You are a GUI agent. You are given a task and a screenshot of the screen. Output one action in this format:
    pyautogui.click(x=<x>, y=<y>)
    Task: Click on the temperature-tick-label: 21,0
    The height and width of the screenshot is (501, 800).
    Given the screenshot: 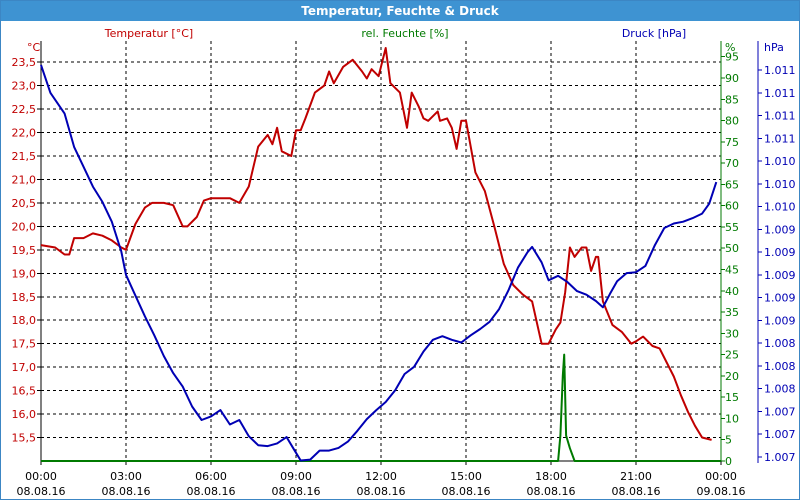 What is the action you would take?
    pyautogui.click(x=24, y=179)
    